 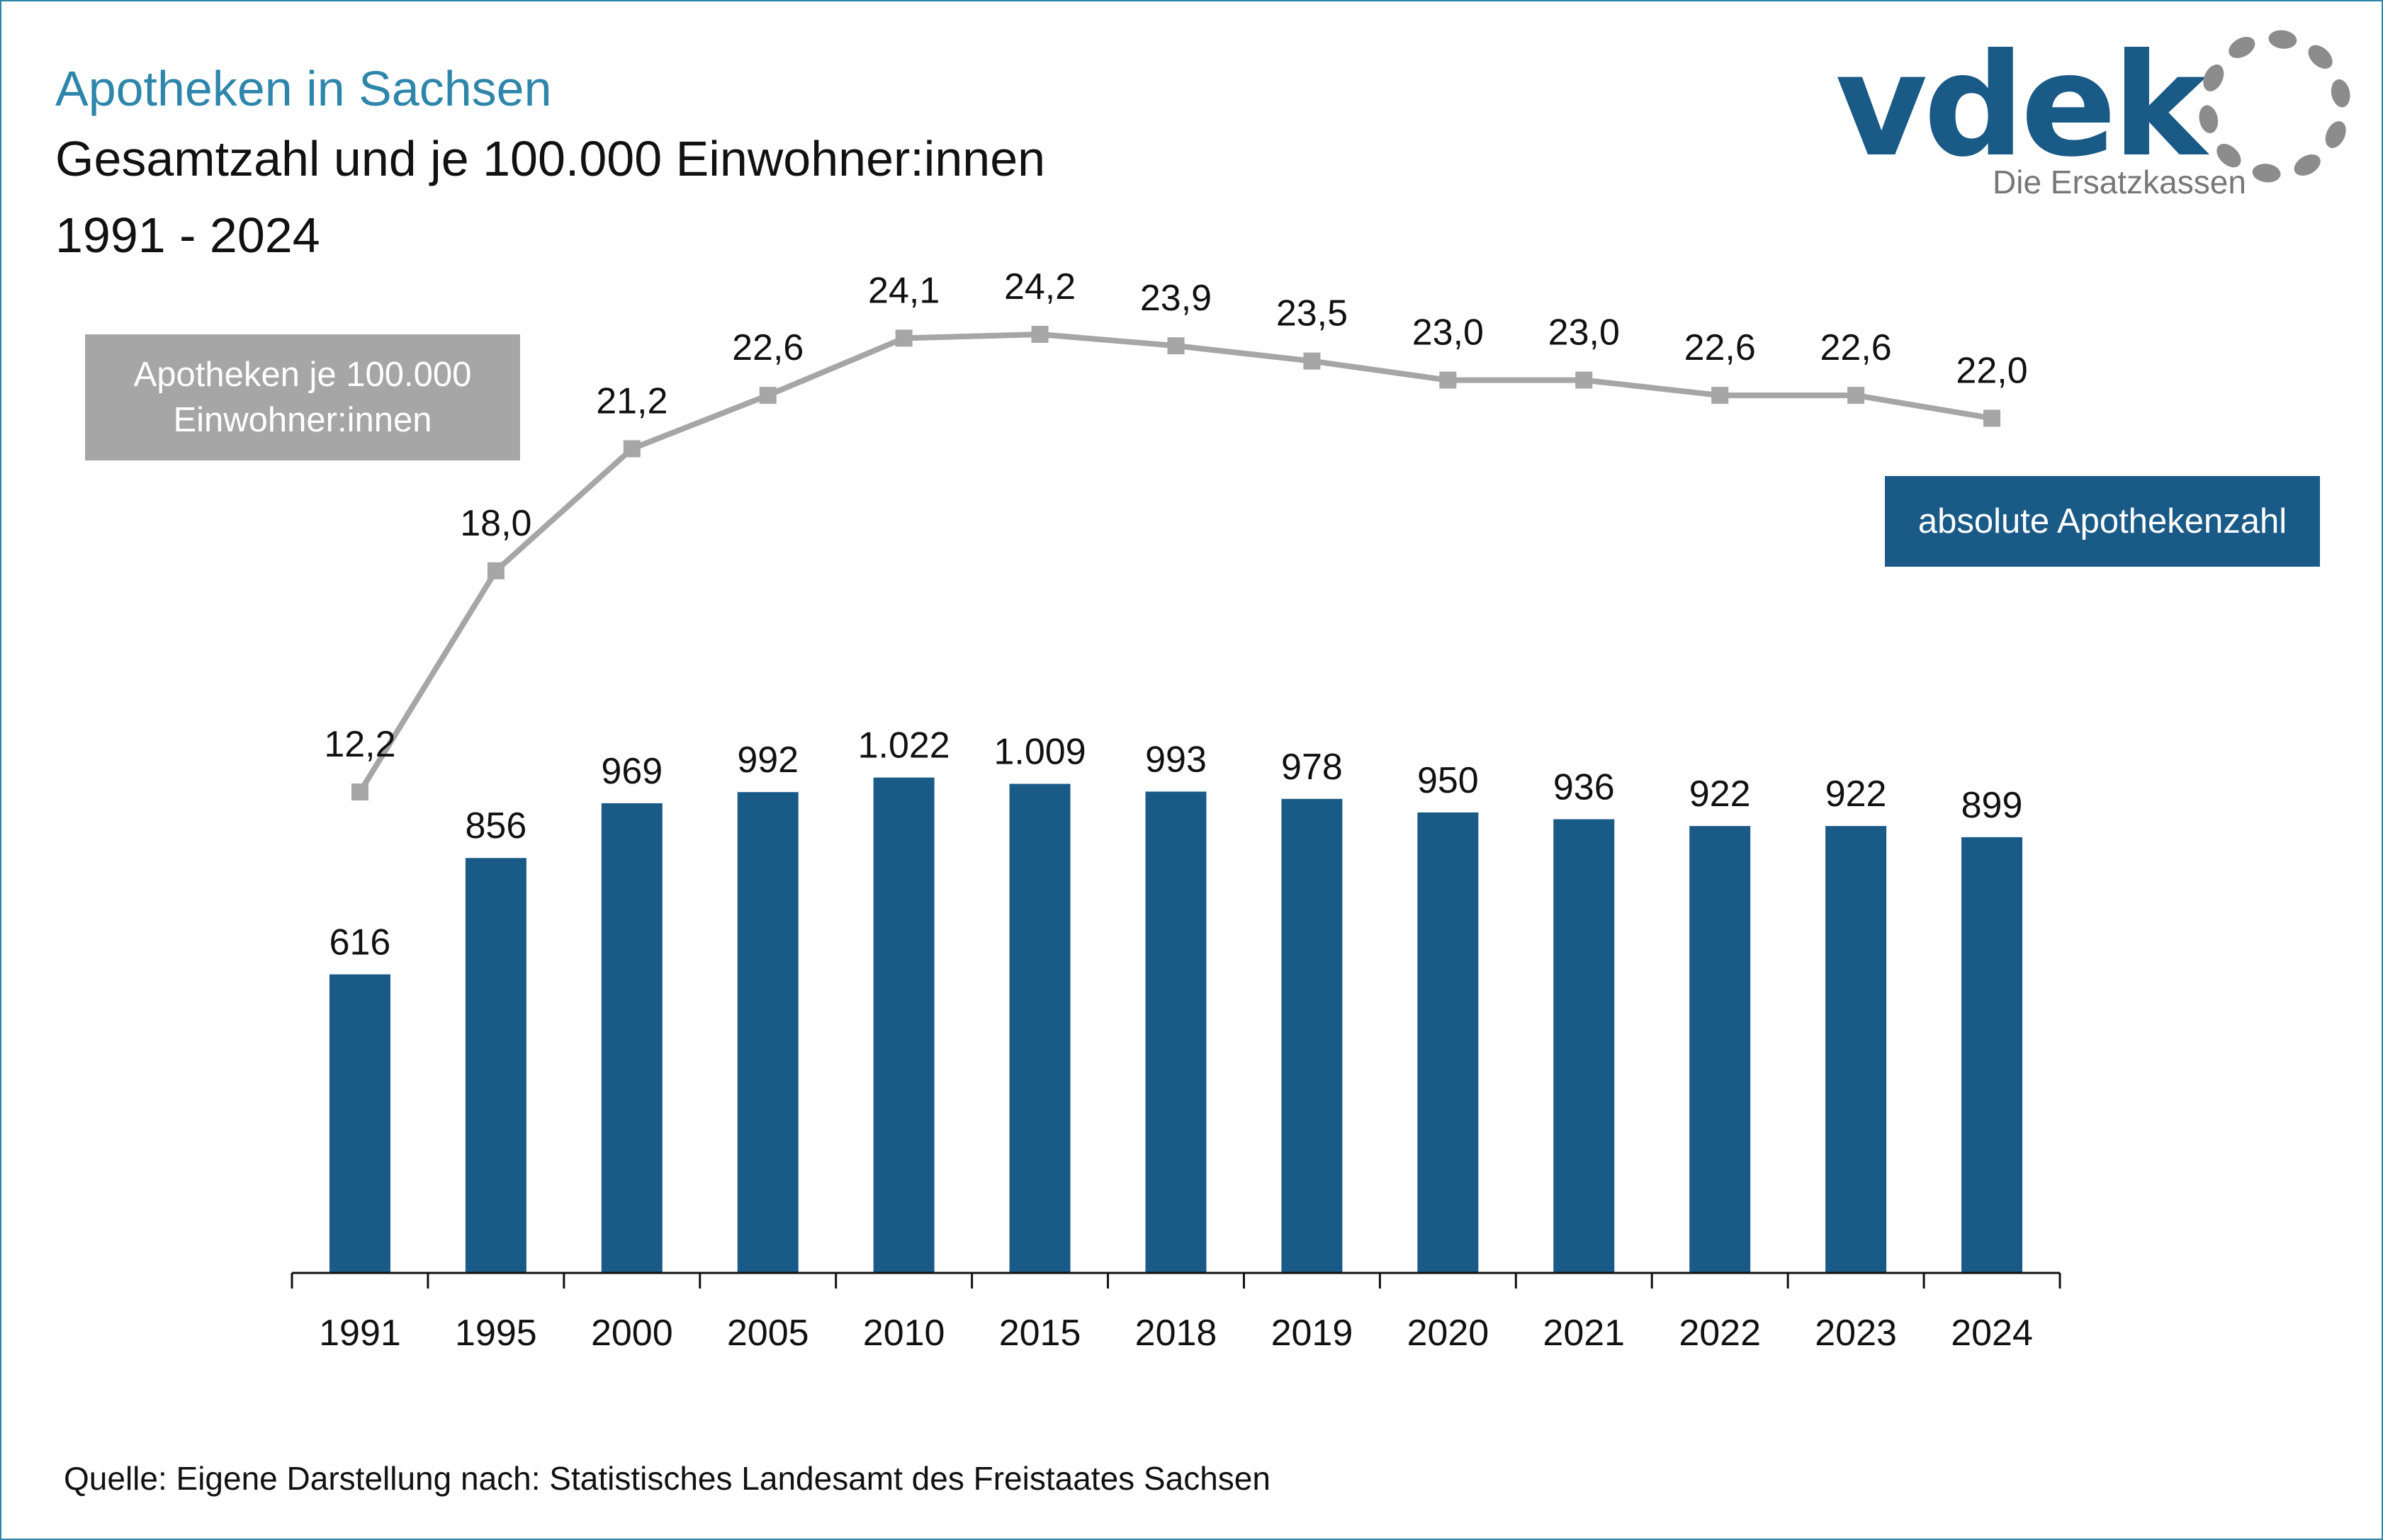 What do you see at coordinates (1856, 395) in the screenshot?
I see `line-marker-2023` at bounding box center [1856, 395].